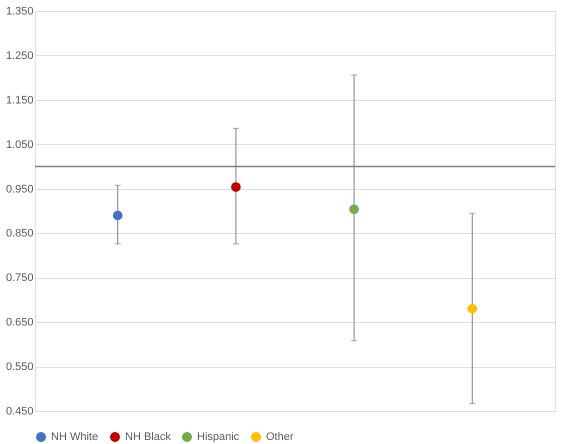 The image size is (577, 444). What do you see at coordinates (74, 437) in the screenshot?
I see `legend-label: NH White` at bounding box center [74, 437].